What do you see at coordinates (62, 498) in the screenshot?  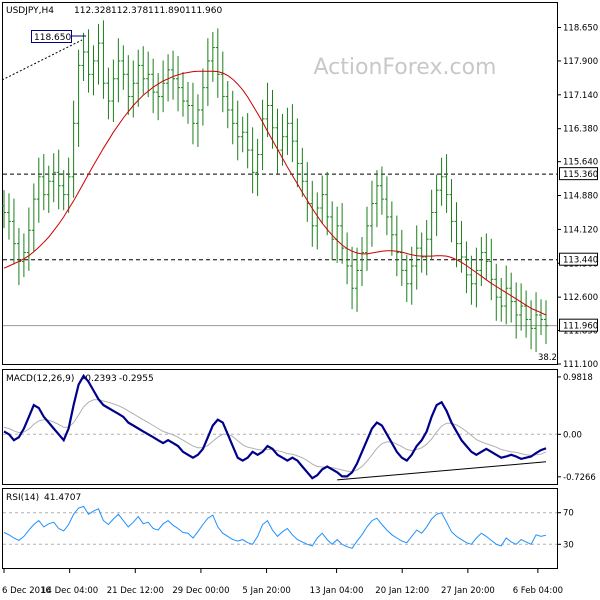 I see `rsi-value: 41.4707` at bounding box center [62, 498].